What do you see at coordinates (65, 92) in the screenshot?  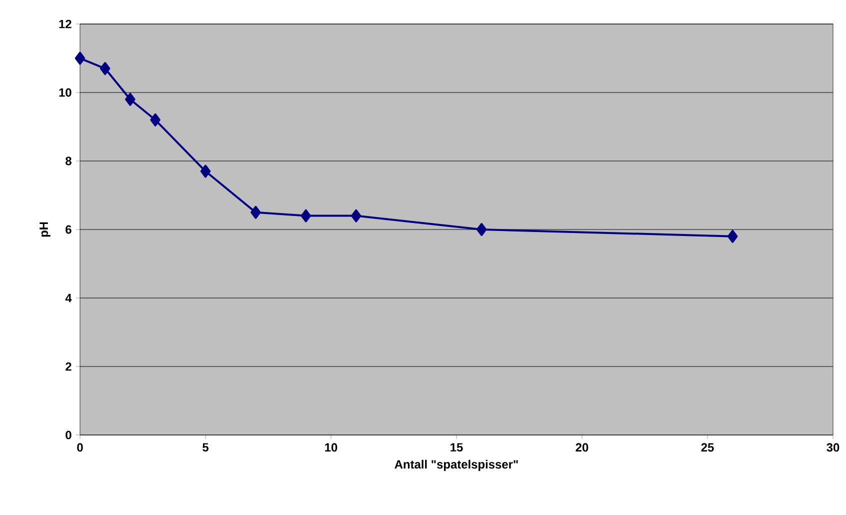 I see `y-tick-label: 10` at bounding box center [65, 92].